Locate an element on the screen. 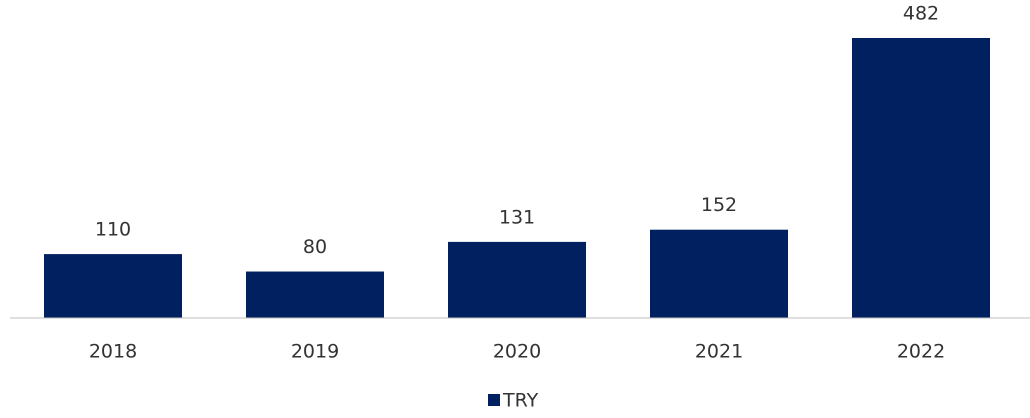  data-label: 131 is located at coordinates (517, 217).